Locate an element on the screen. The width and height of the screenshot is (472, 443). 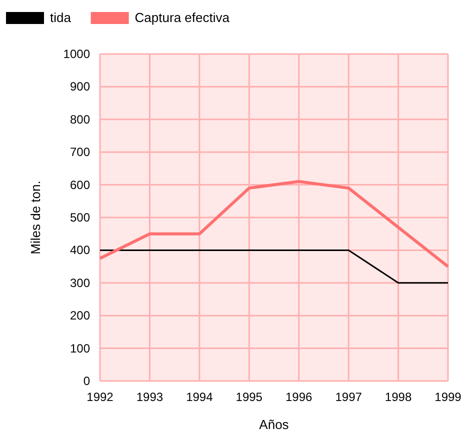
y-tick-label: 0 is located at coordinates (86, 381).